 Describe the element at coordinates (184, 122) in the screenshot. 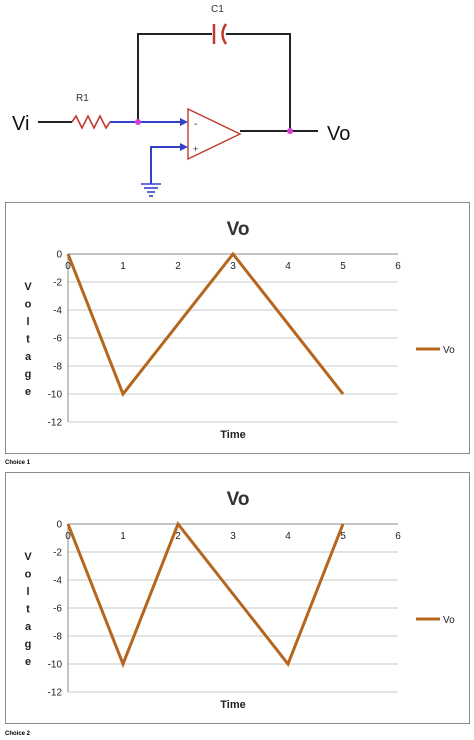

I see `inverting-input-arrow` at that location.